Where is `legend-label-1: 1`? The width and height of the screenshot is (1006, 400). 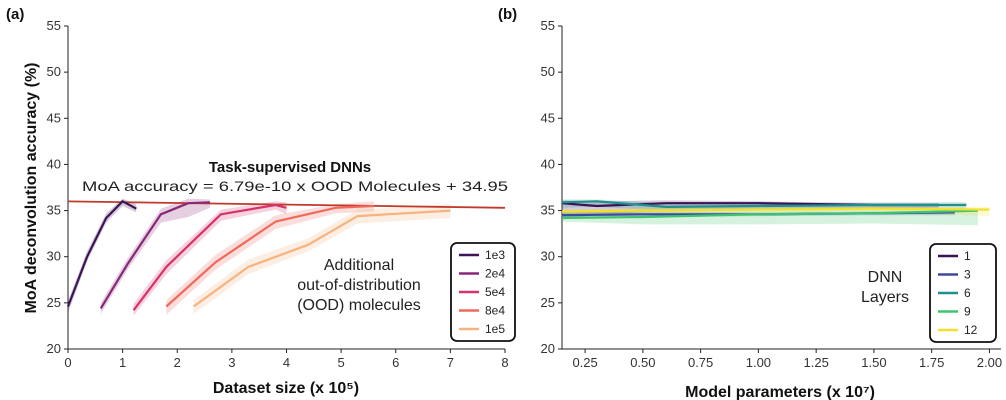
legend-label-1: 1 is located at coordinates (967, 256).